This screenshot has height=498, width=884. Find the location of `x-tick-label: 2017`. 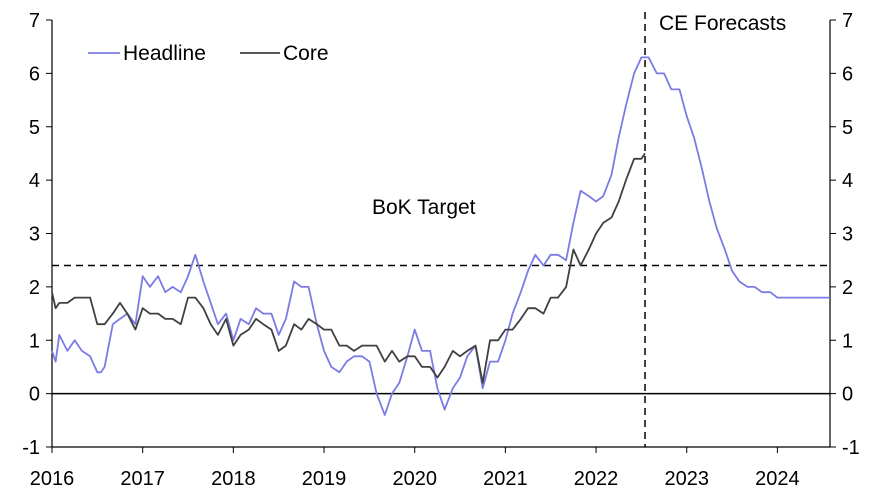

x-tick-label: 2017 is located at coordinates (142, 479).